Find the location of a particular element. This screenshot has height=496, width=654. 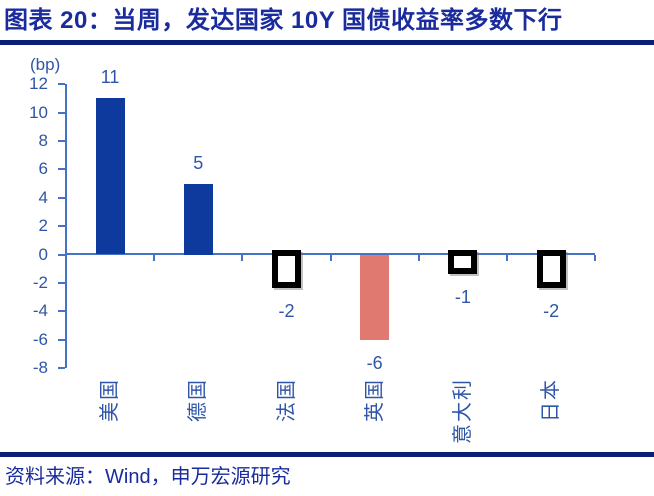

y-axis-tick-label: -4 is located at coordinates (40, 311).